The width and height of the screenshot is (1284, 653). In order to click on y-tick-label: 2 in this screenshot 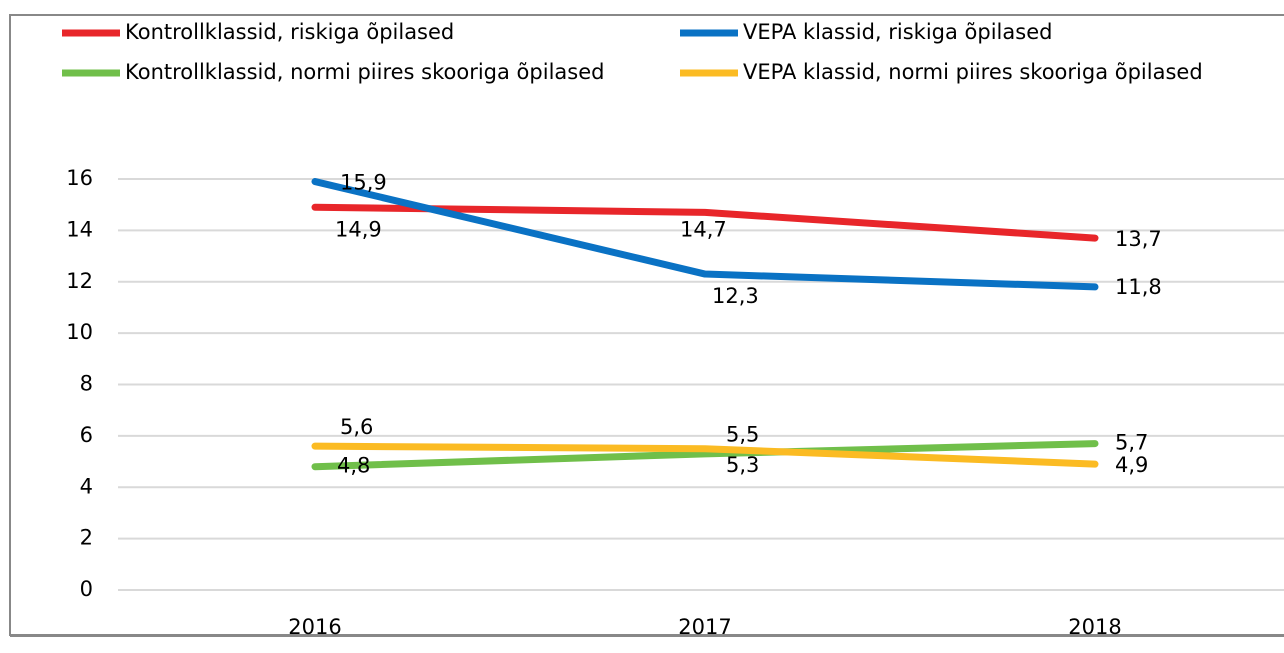, I will do `click(86, 538)`.